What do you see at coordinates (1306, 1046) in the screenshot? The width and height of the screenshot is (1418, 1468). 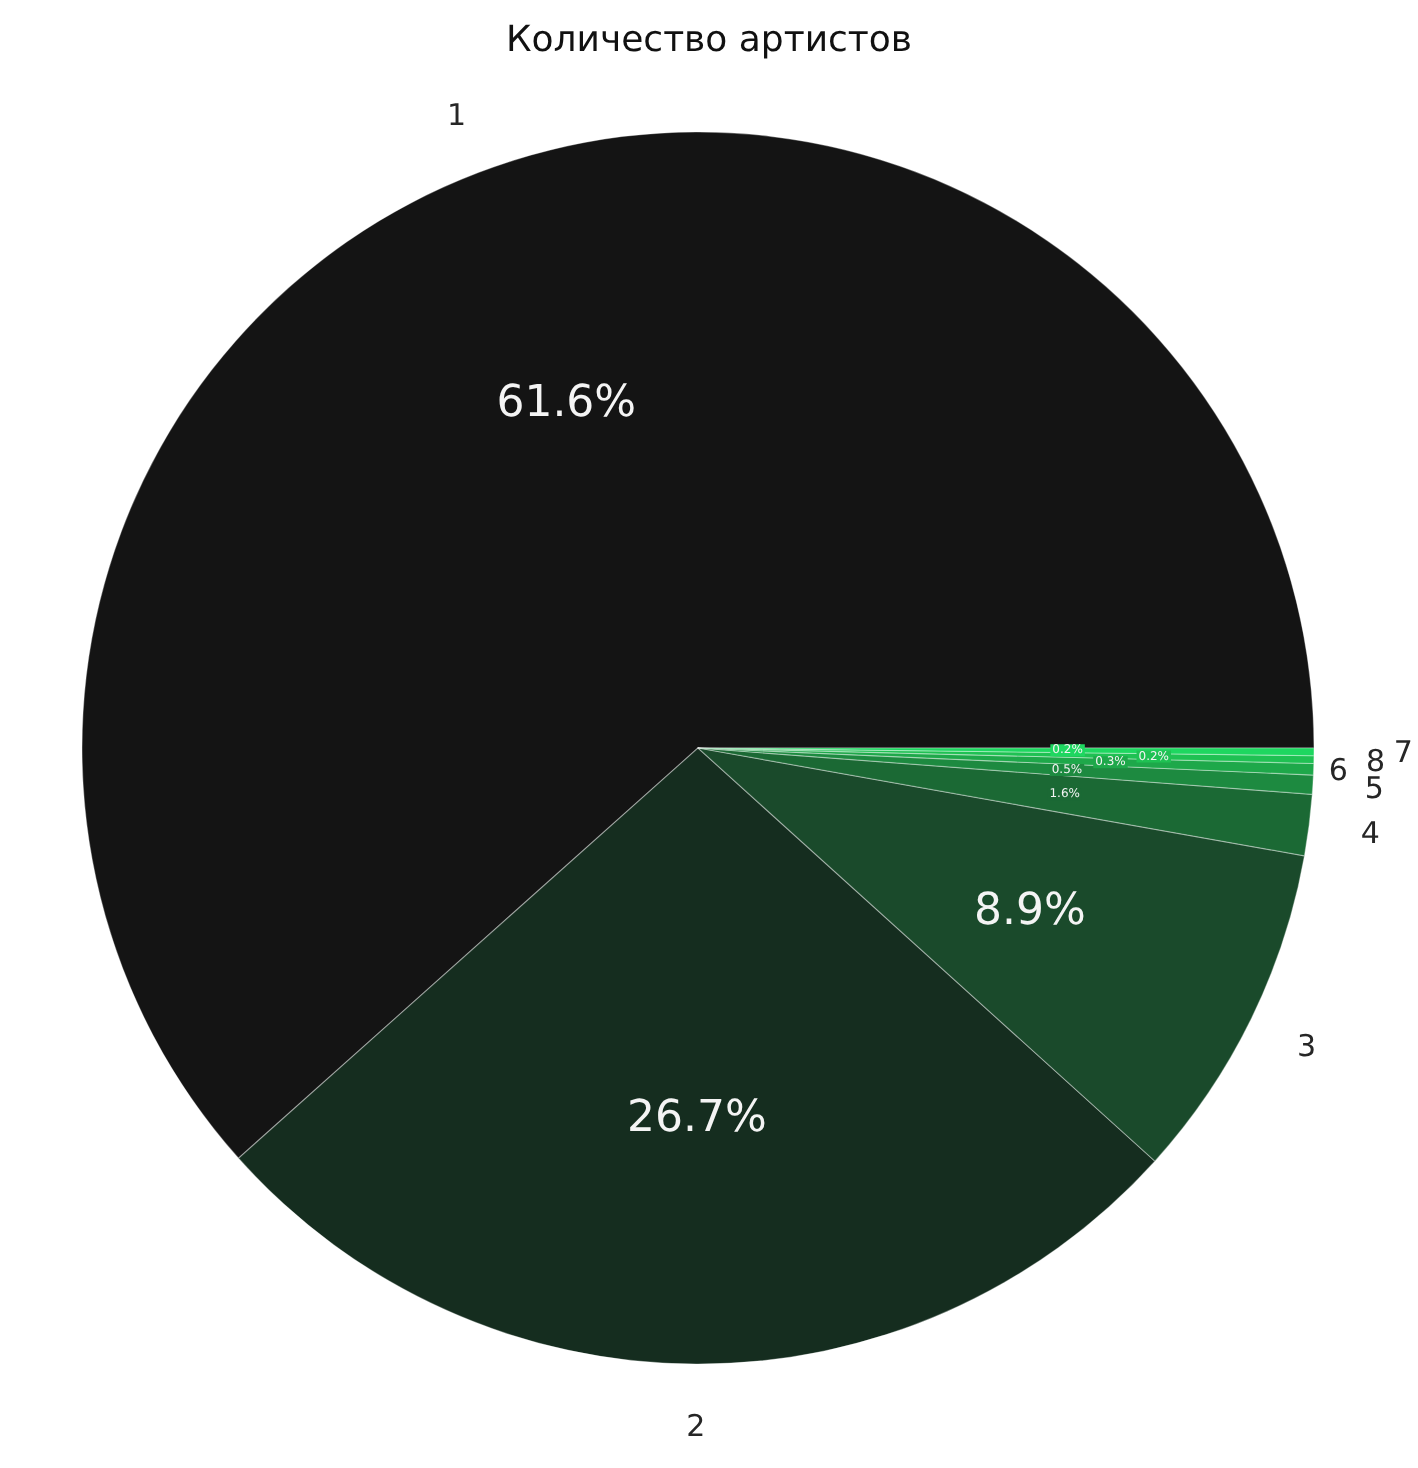 I see `slice-label: 3` at bounding box center [1306, 1046].